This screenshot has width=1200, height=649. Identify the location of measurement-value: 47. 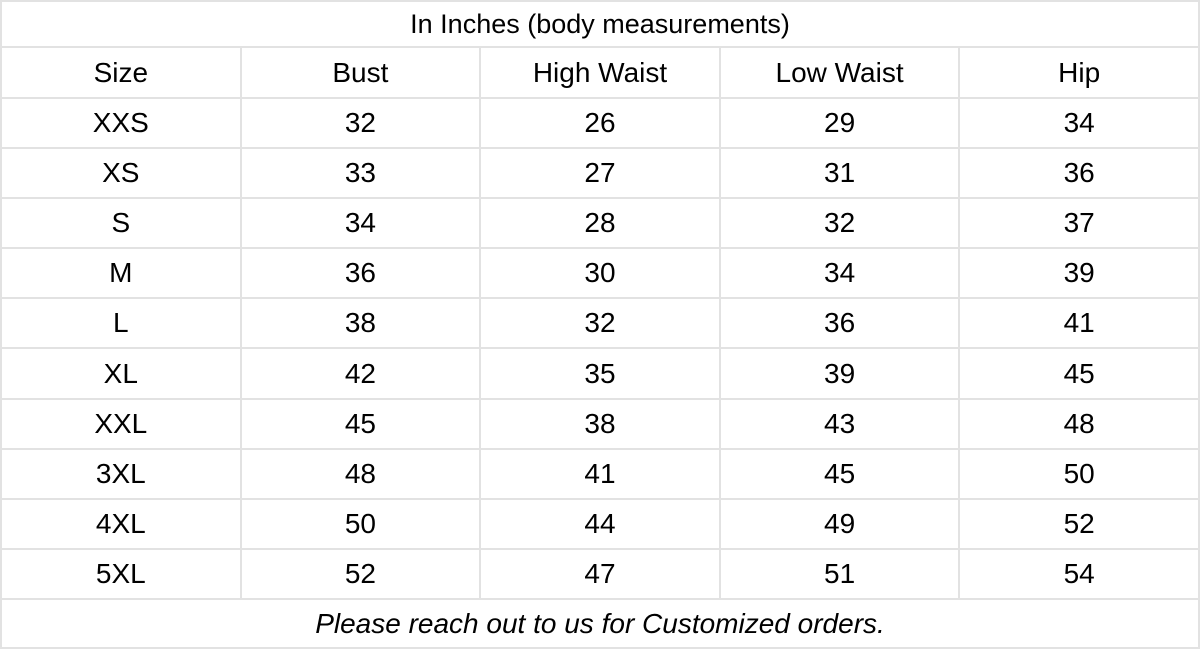
(600, 574).